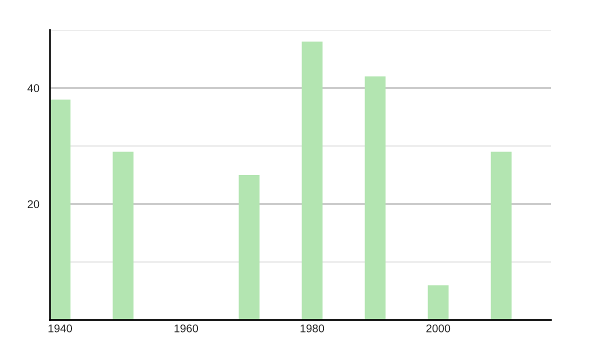  Describe the element at coordinates (438, 328) in the screenshot. I see `x-tick-label: 2000` at that location.